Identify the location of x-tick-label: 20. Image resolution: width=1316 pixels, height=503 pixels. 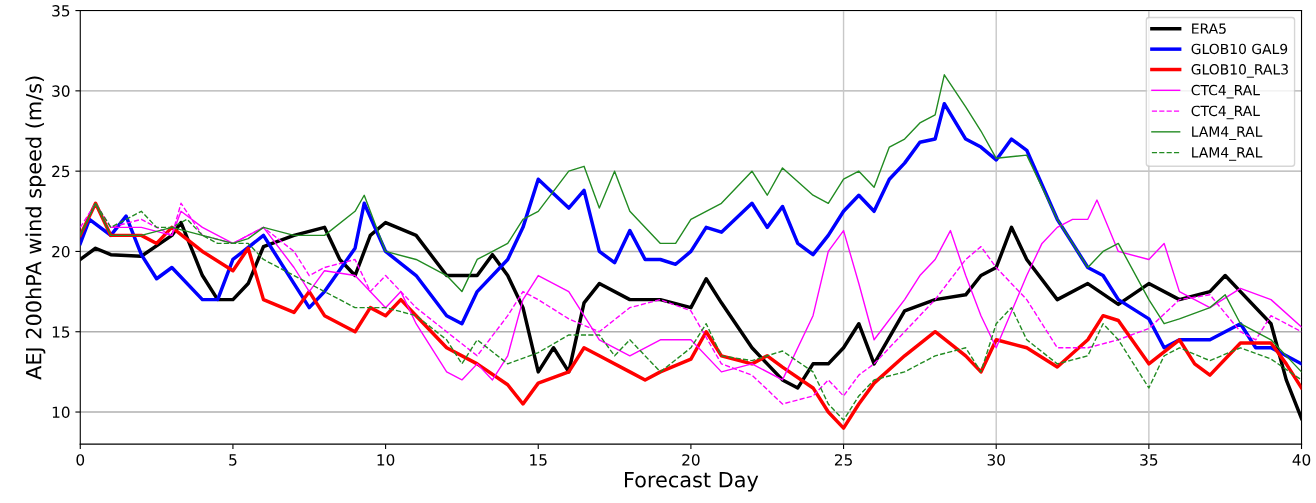
(691, 460).